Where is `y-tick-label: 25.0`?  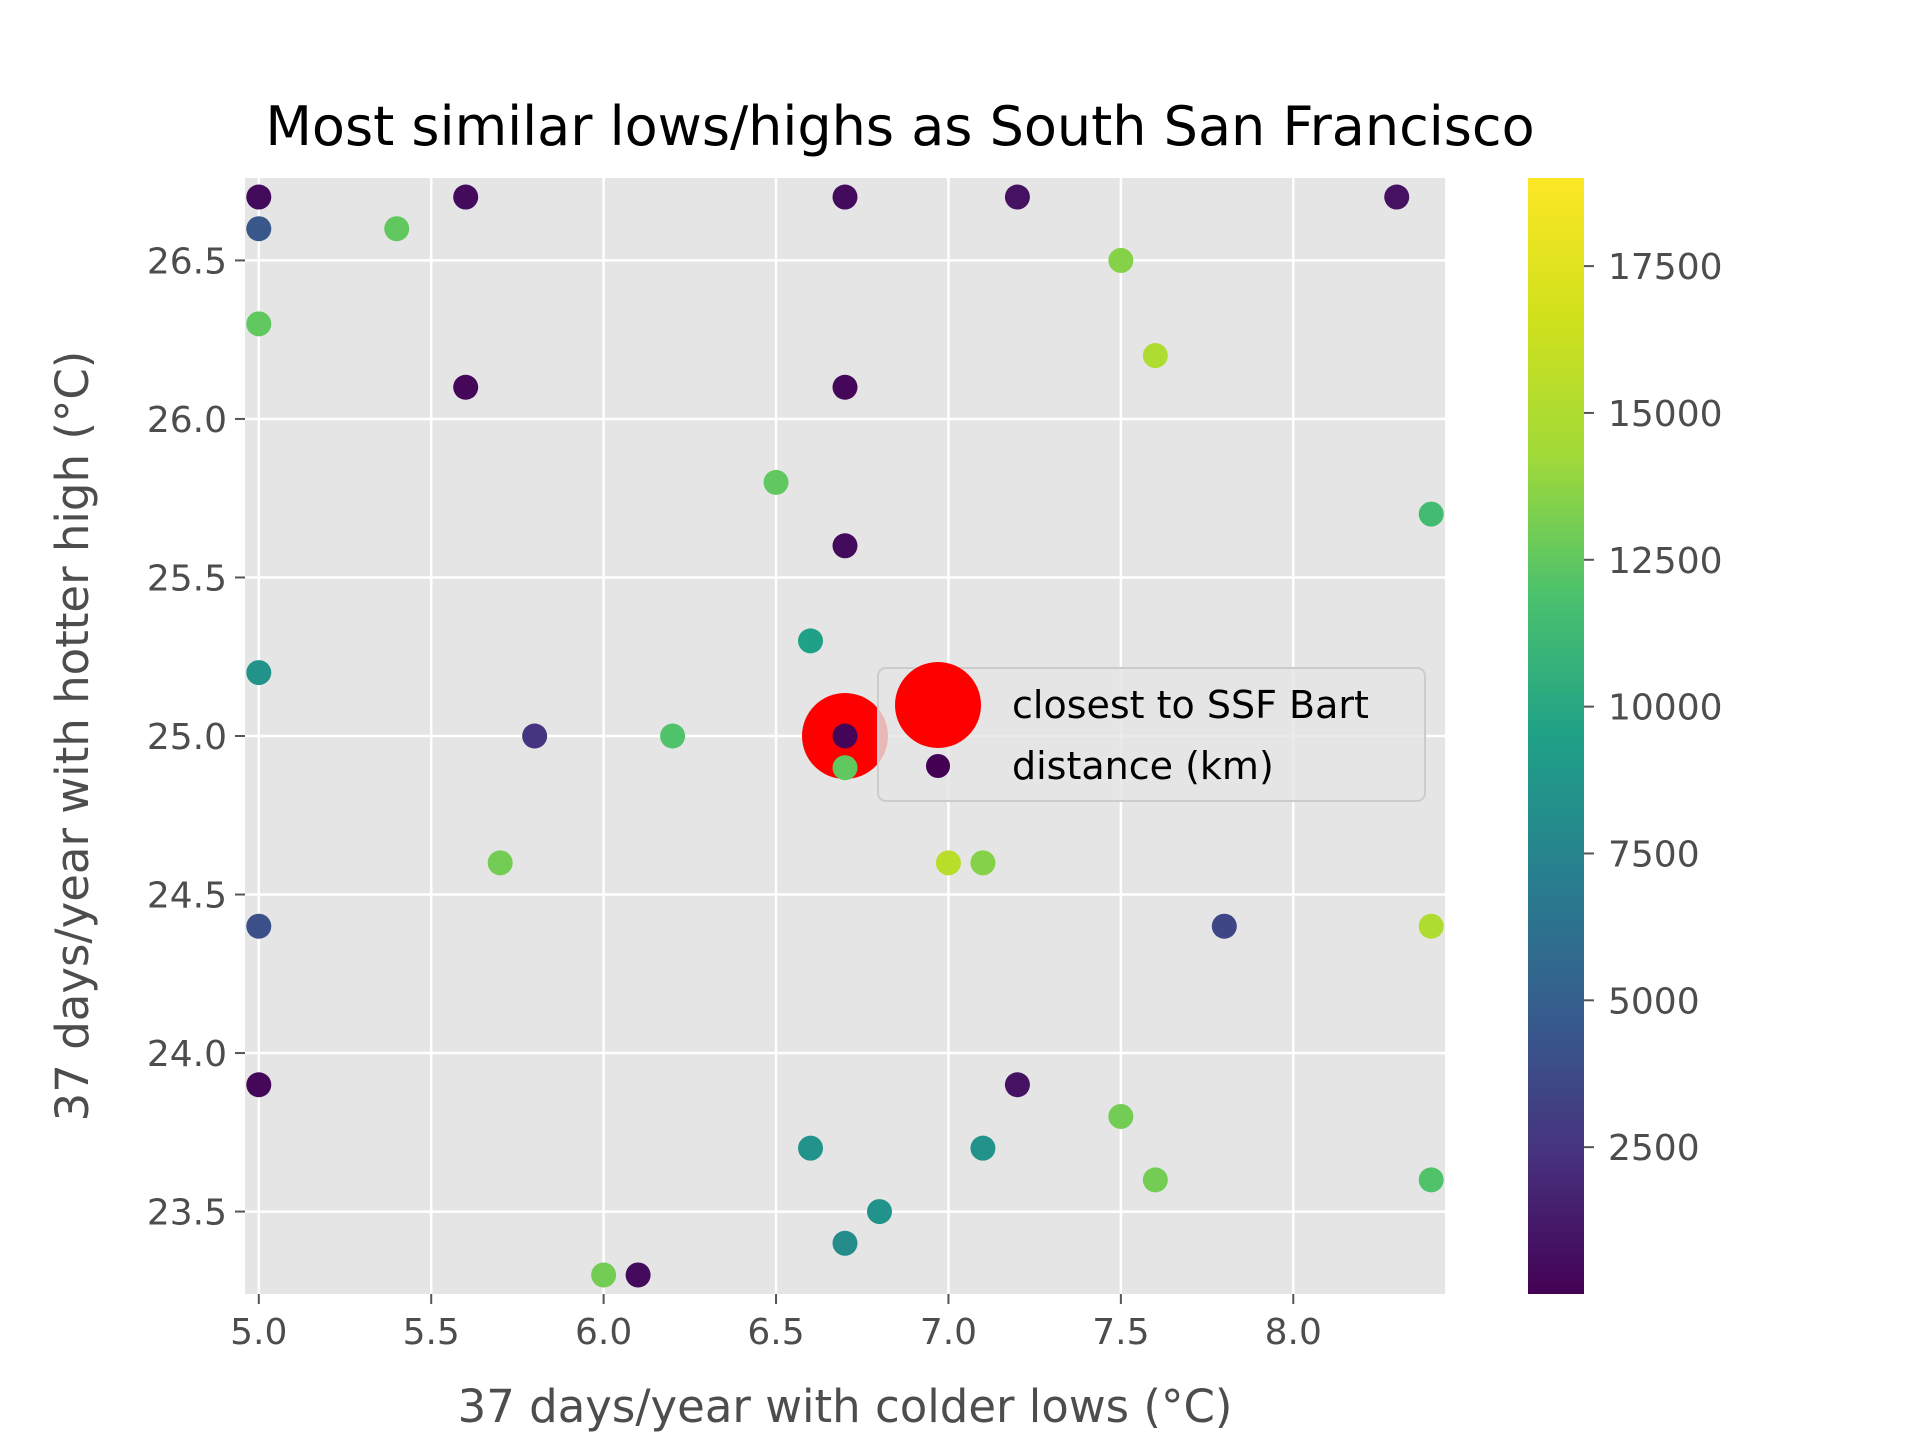 y-tick-label: 25.0 is located at coordinates (187, 737).